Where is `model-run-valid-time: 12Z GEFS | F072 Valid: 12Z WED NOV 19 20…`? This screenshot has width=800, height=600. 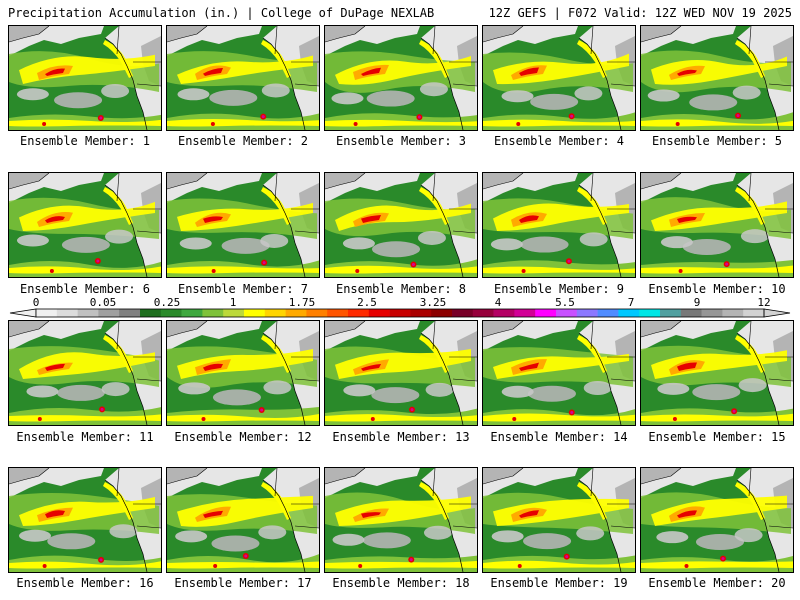 model-run-valid-time: 12Z GEFS | F072 Valid: 12Z WED NOV 19 20… is located at coordinates (640, 13).